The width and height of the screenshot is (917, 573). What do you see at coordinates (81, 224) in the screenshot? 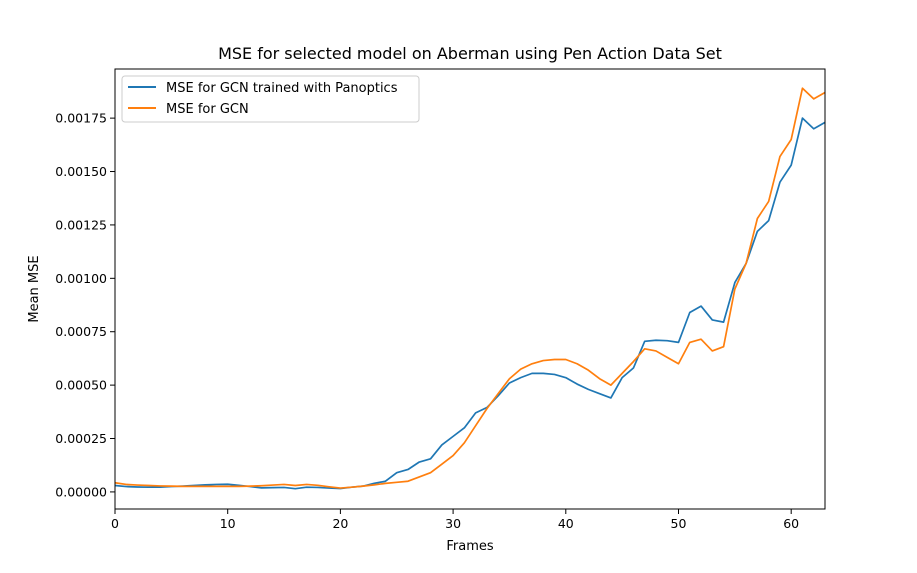
I see `y-tick-label: 0.00125` at bounding box center [81, 224].